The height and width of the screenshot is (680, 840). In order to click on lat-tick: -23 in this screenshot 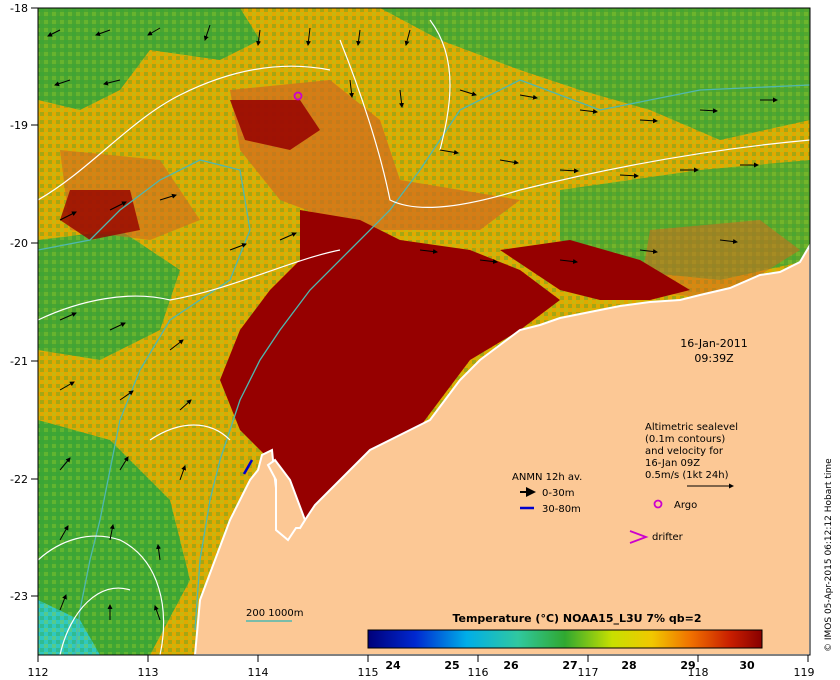, I will do `click(19, 596)`.